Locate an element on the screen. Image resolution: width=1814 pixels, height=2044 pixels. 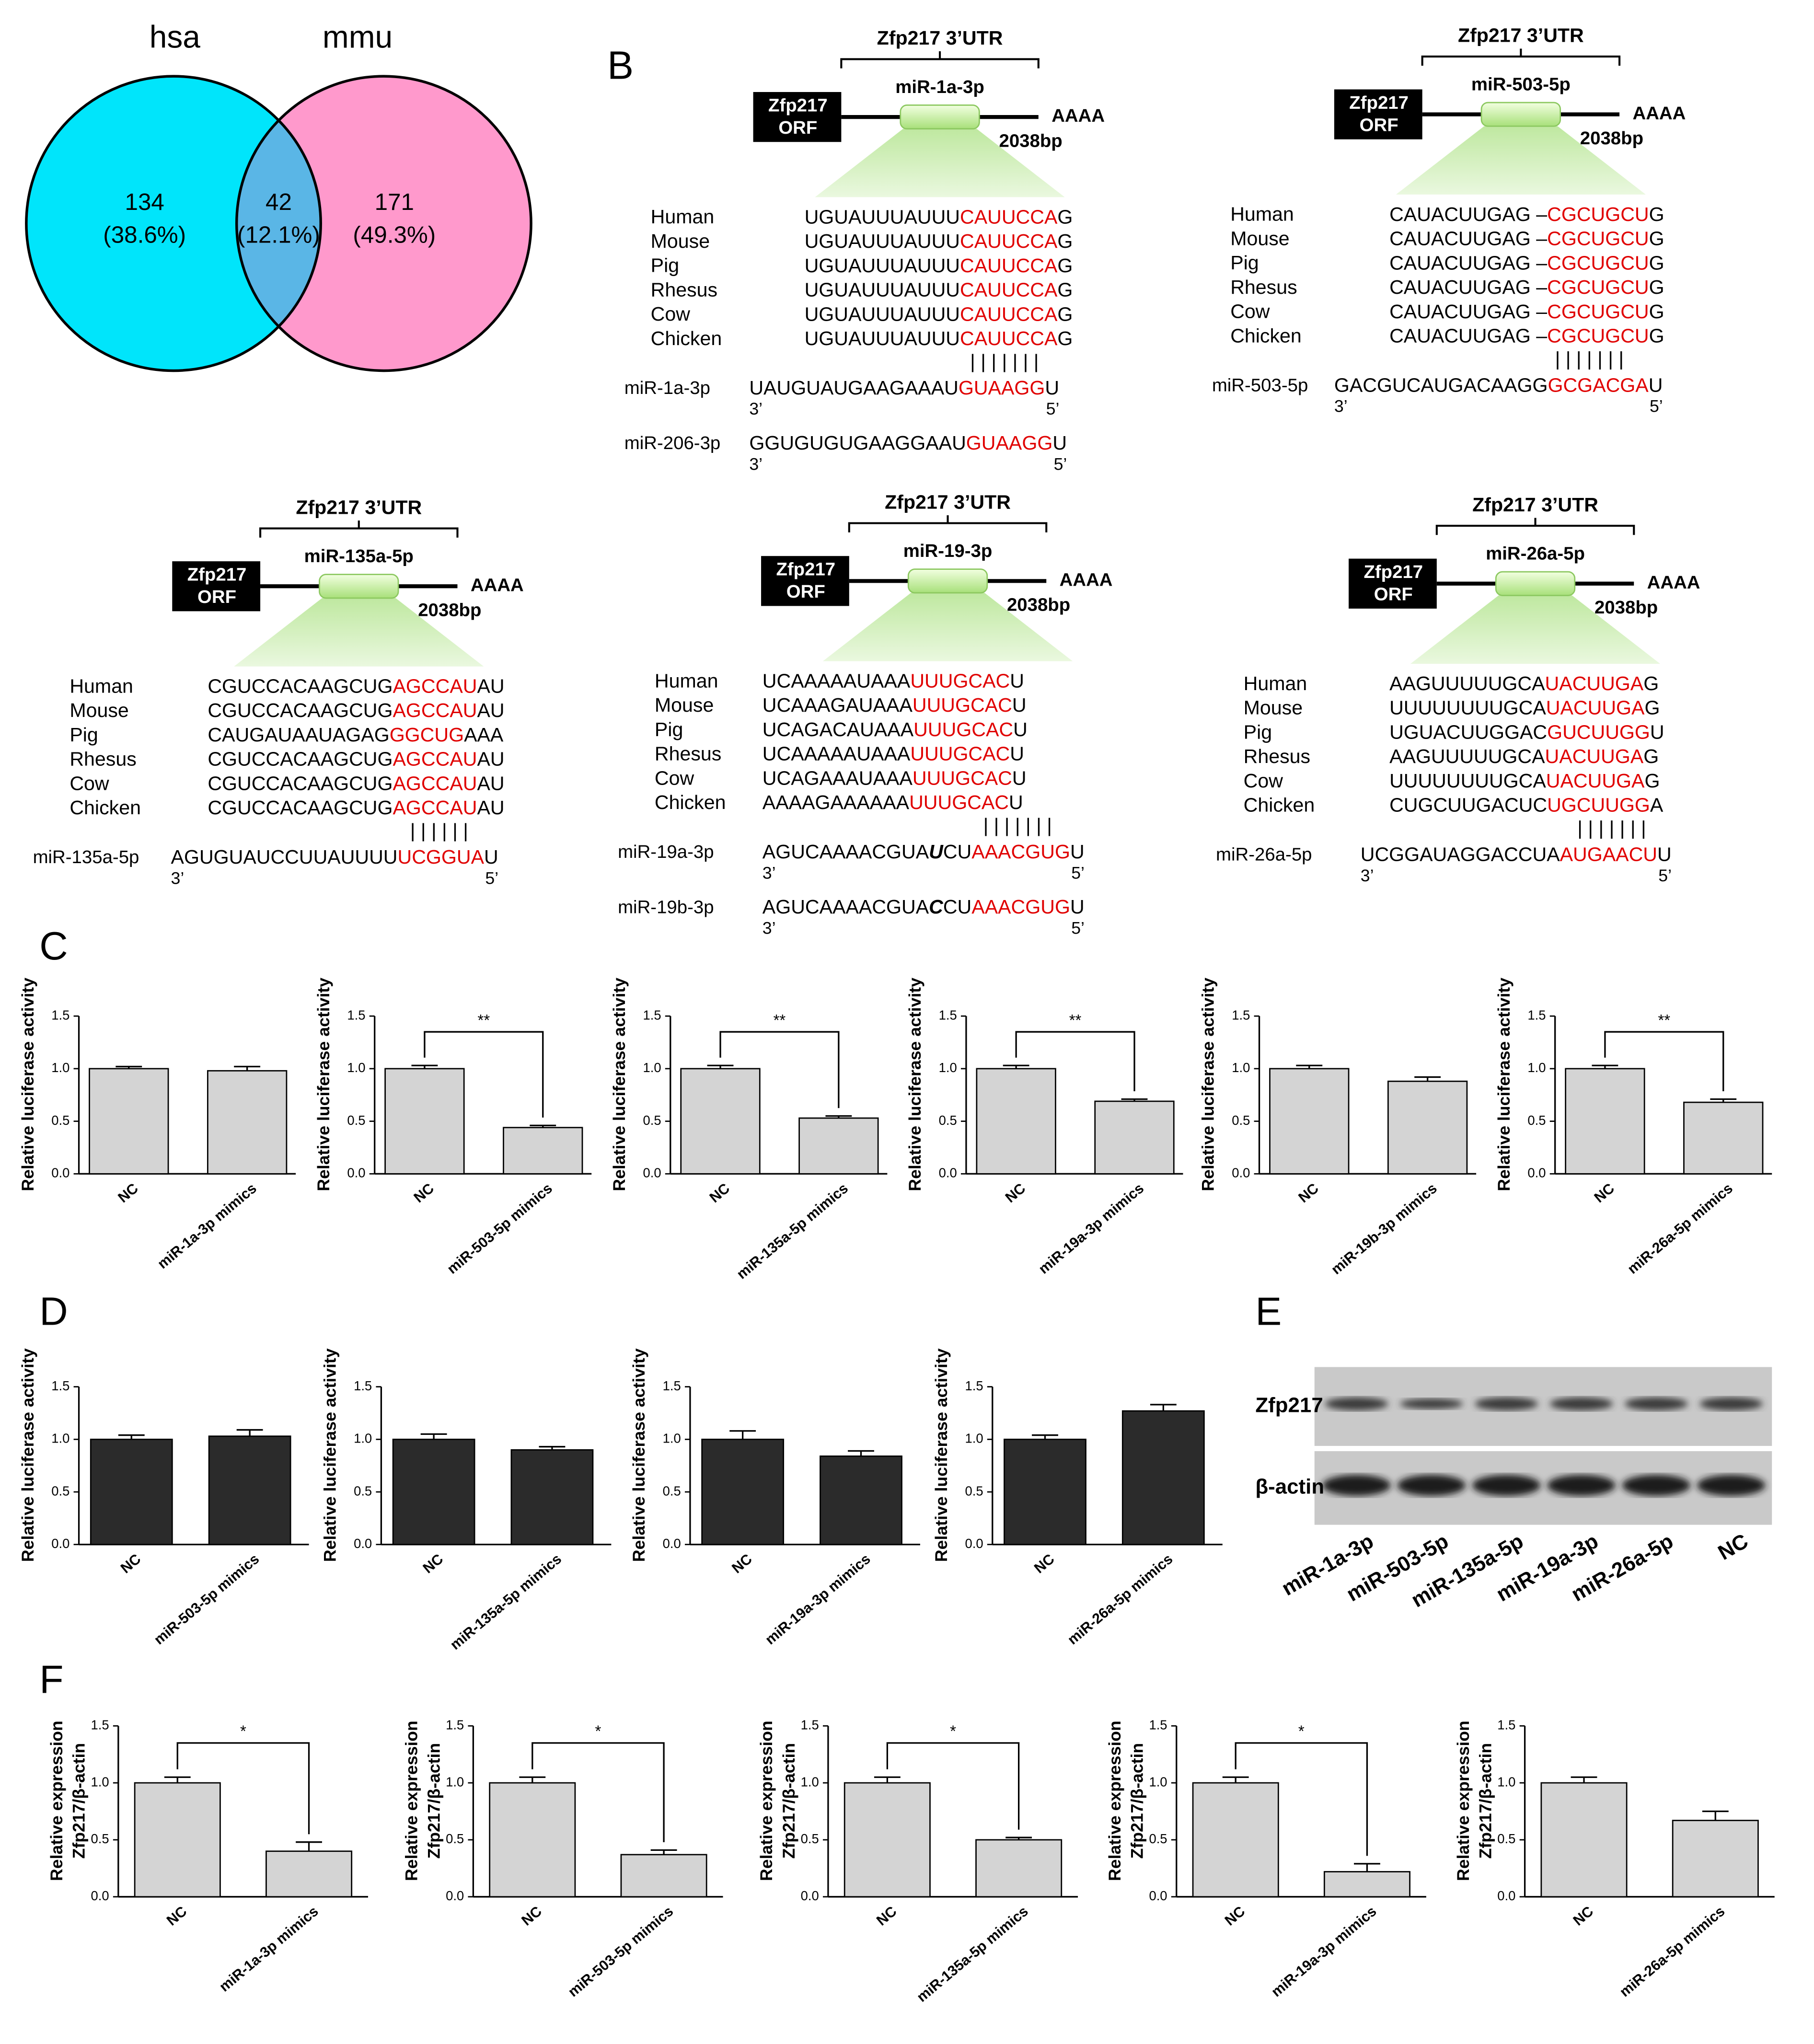
site-label: miR-1a-3p is located at coordinates (940, 87).